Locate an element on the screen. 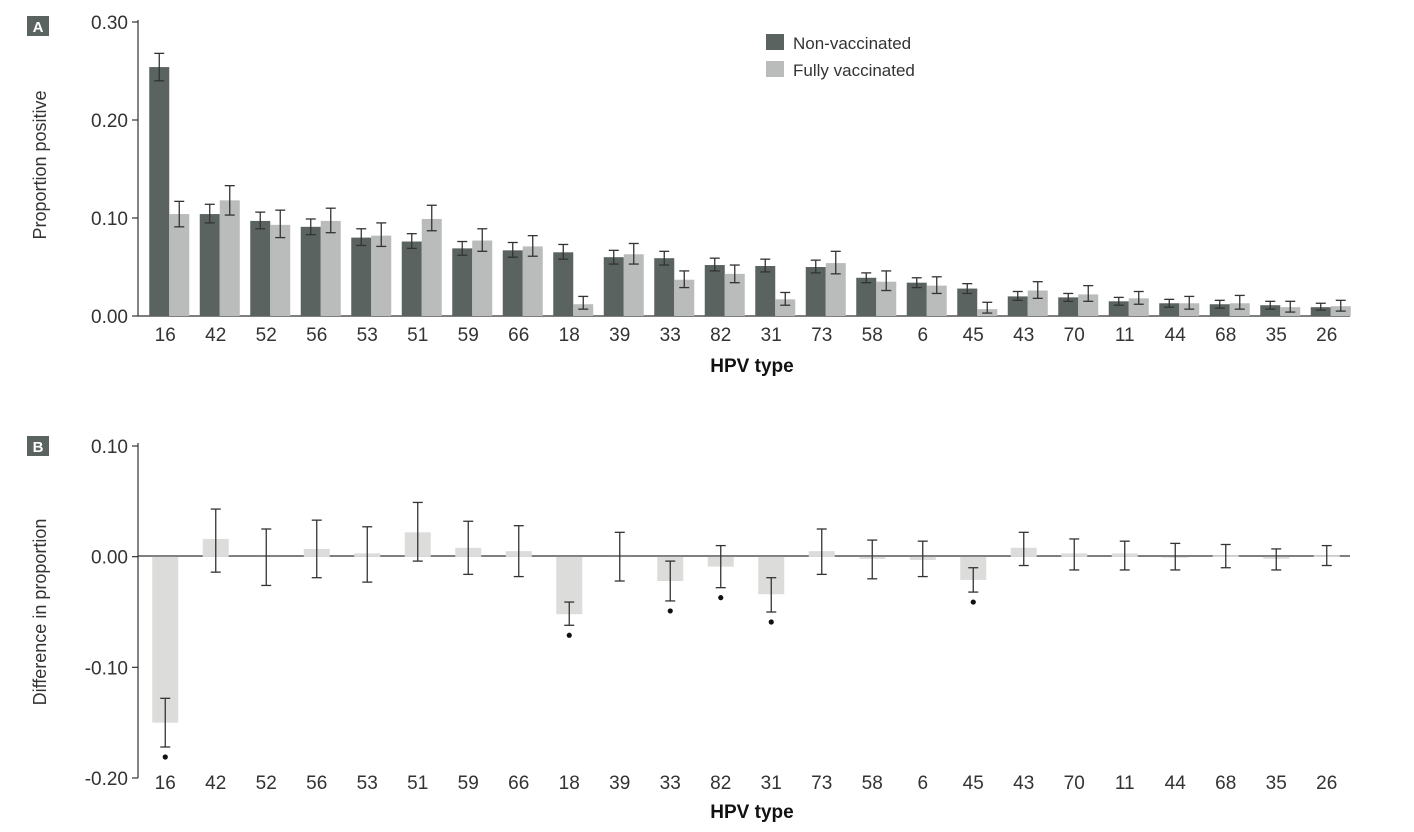 This screenshot has width=1414, height=832. x-tick-label-82: 82 is located at coordinates (720, 335).